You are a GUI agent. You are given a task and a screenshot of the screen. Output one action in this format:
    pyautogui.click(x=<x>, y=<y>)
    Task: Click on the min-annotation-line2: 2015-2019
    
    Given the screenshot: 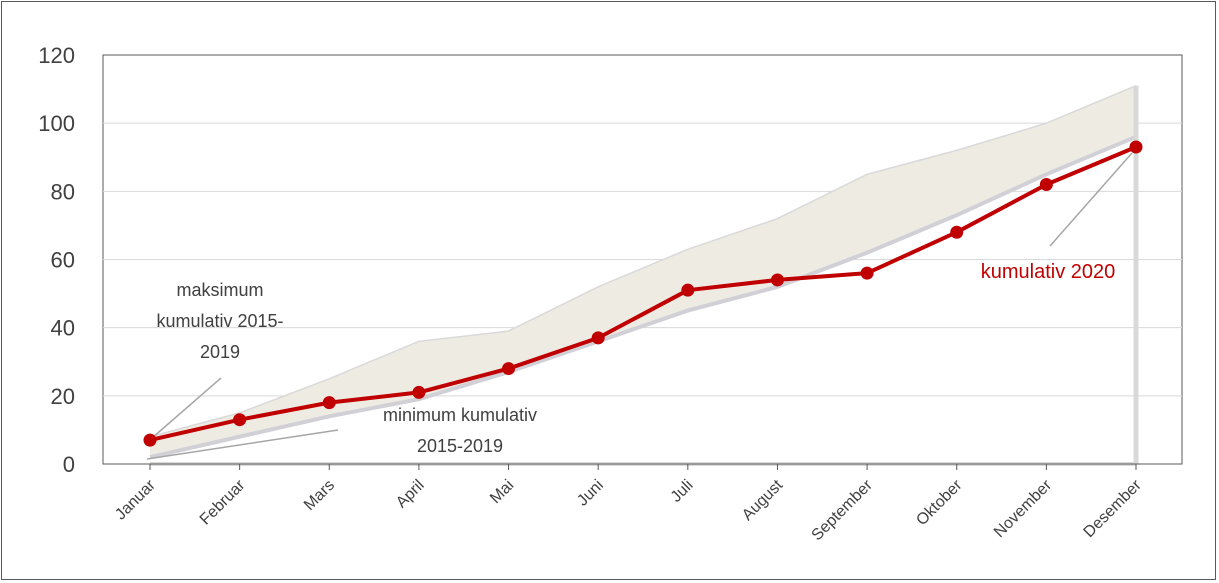 What is the action you would take?
    pyautogui.click(x=460, y=446)
    